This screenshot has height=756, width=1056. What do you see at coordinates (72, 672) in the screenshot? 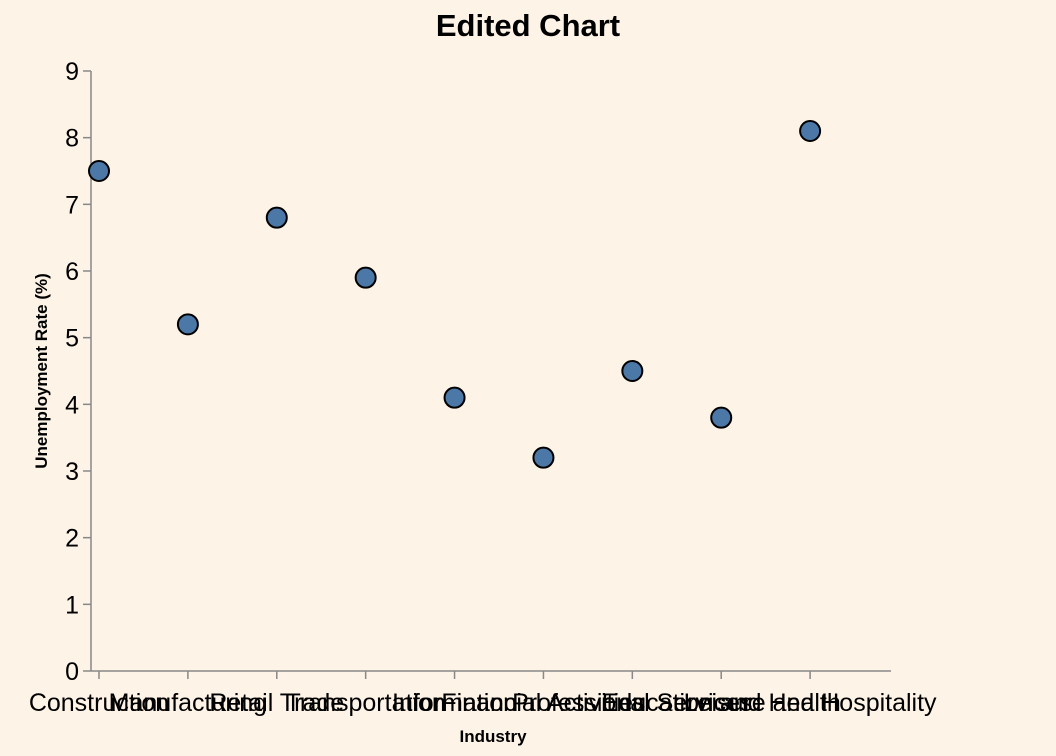
I see `y-tick-label: 0` at bounding box center [72, 672].